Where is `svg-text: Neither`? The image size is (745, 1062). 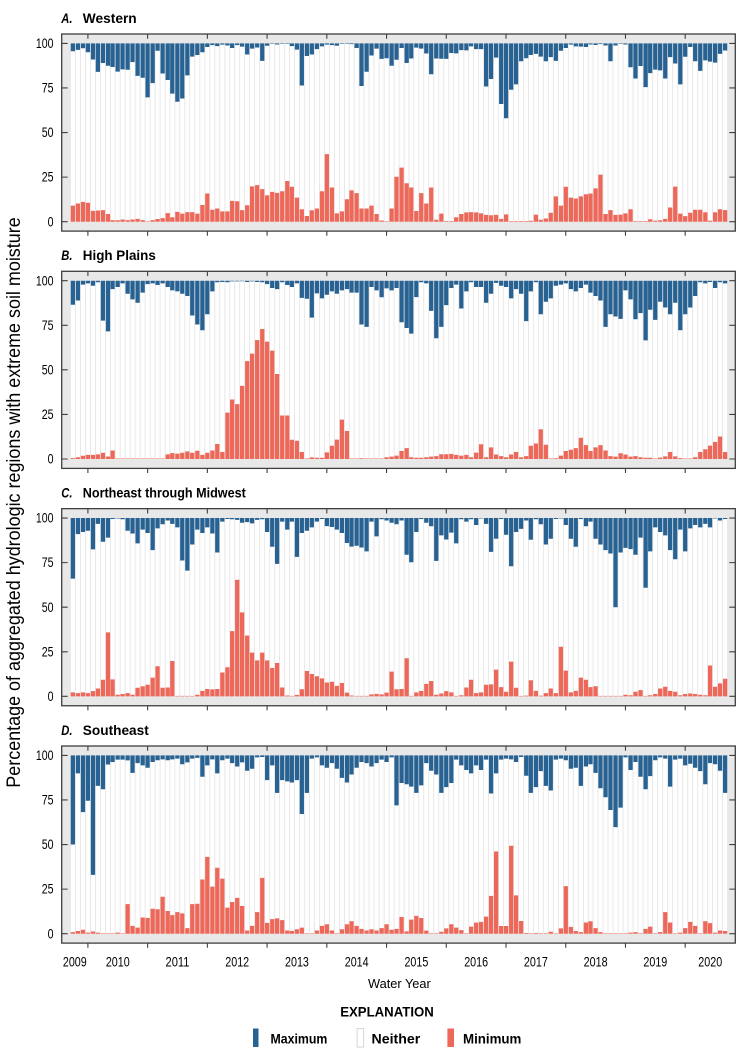
svg-text: Neither is located at coordinates (396, 1039).